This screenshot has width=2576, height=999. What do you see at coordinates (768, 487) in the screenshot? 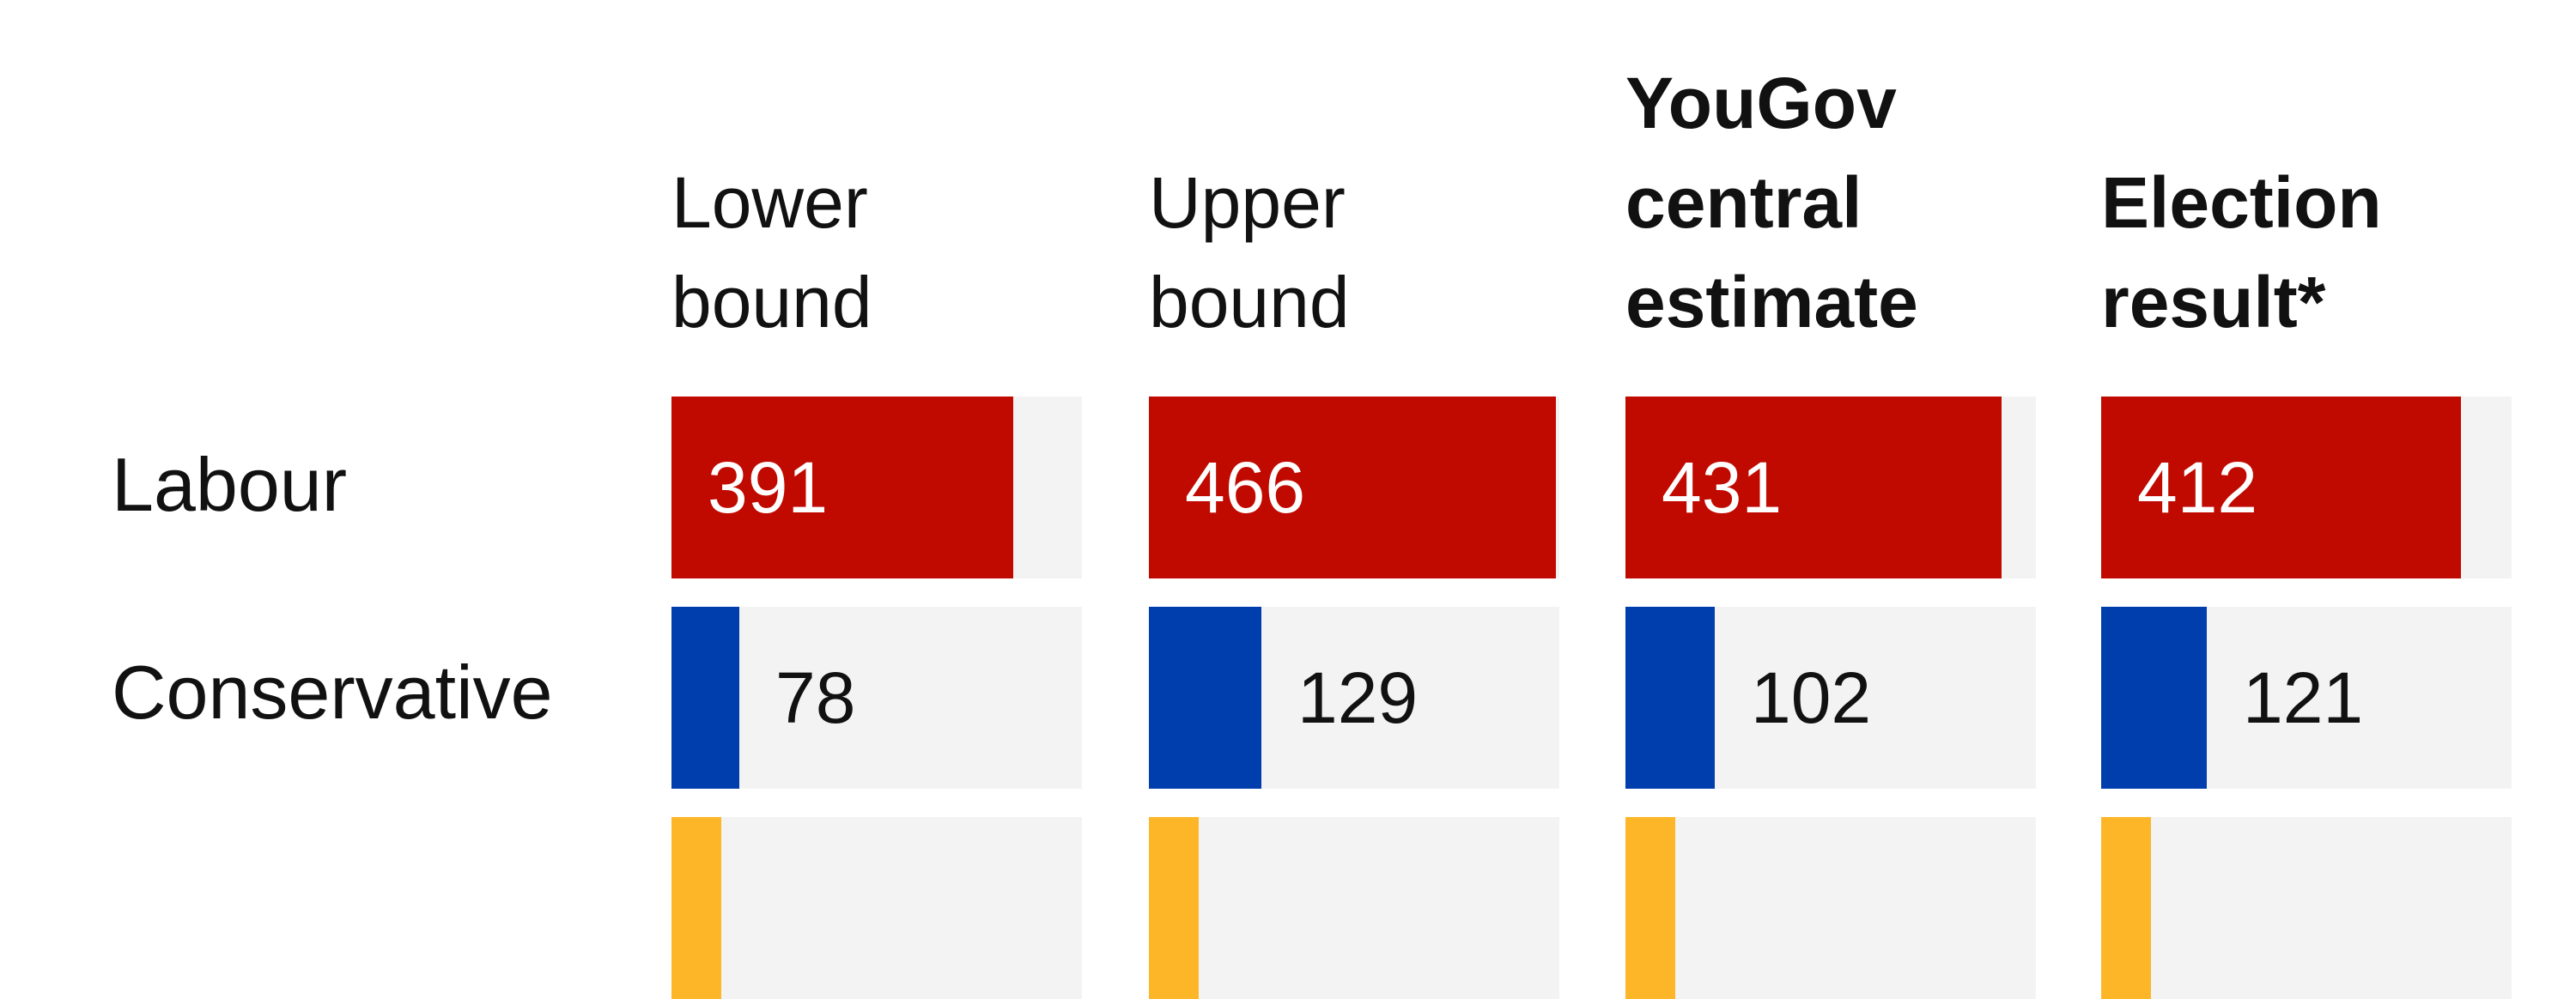
I see `bar-value-label: 391` at bounding box center [768, 487].